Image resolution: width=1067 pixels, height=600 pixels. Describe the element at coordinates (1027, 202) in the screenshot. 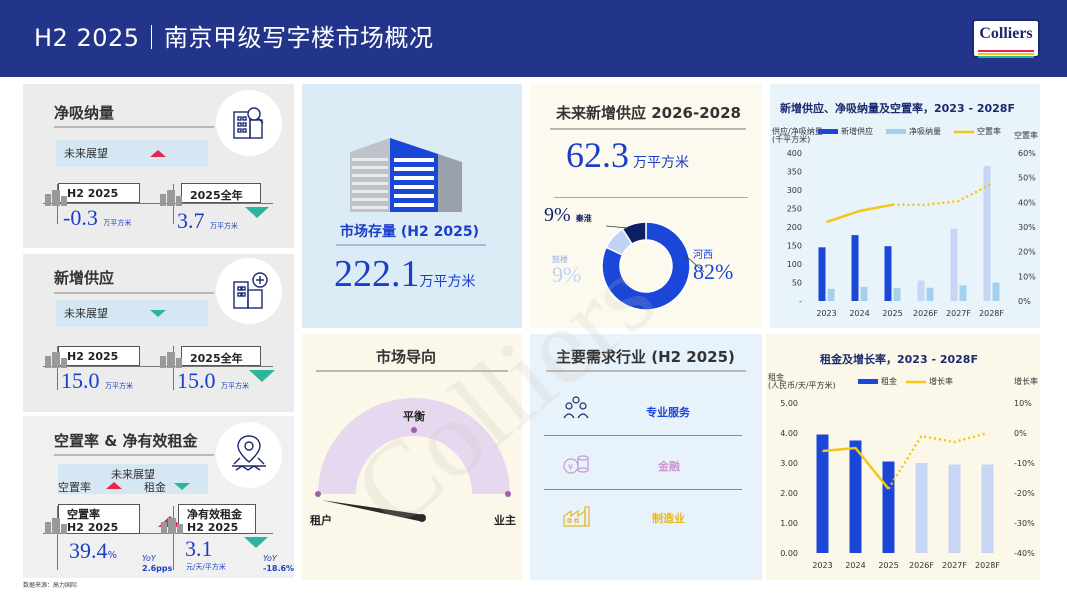

I see `y2-tick-label: 40%` at that location.